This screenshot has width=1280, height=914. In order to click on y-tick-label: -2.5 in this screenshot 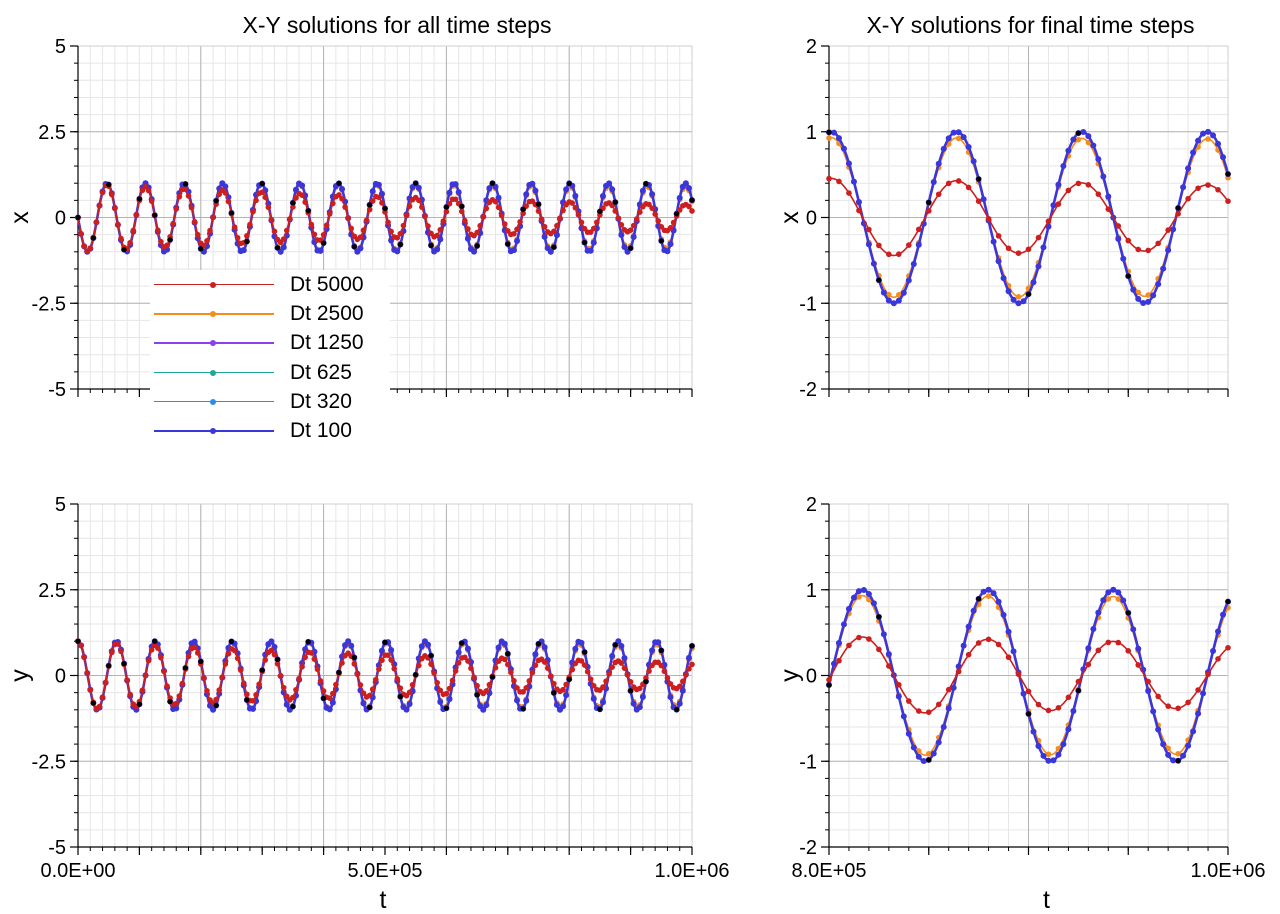, I will do `click(49, 762)`.